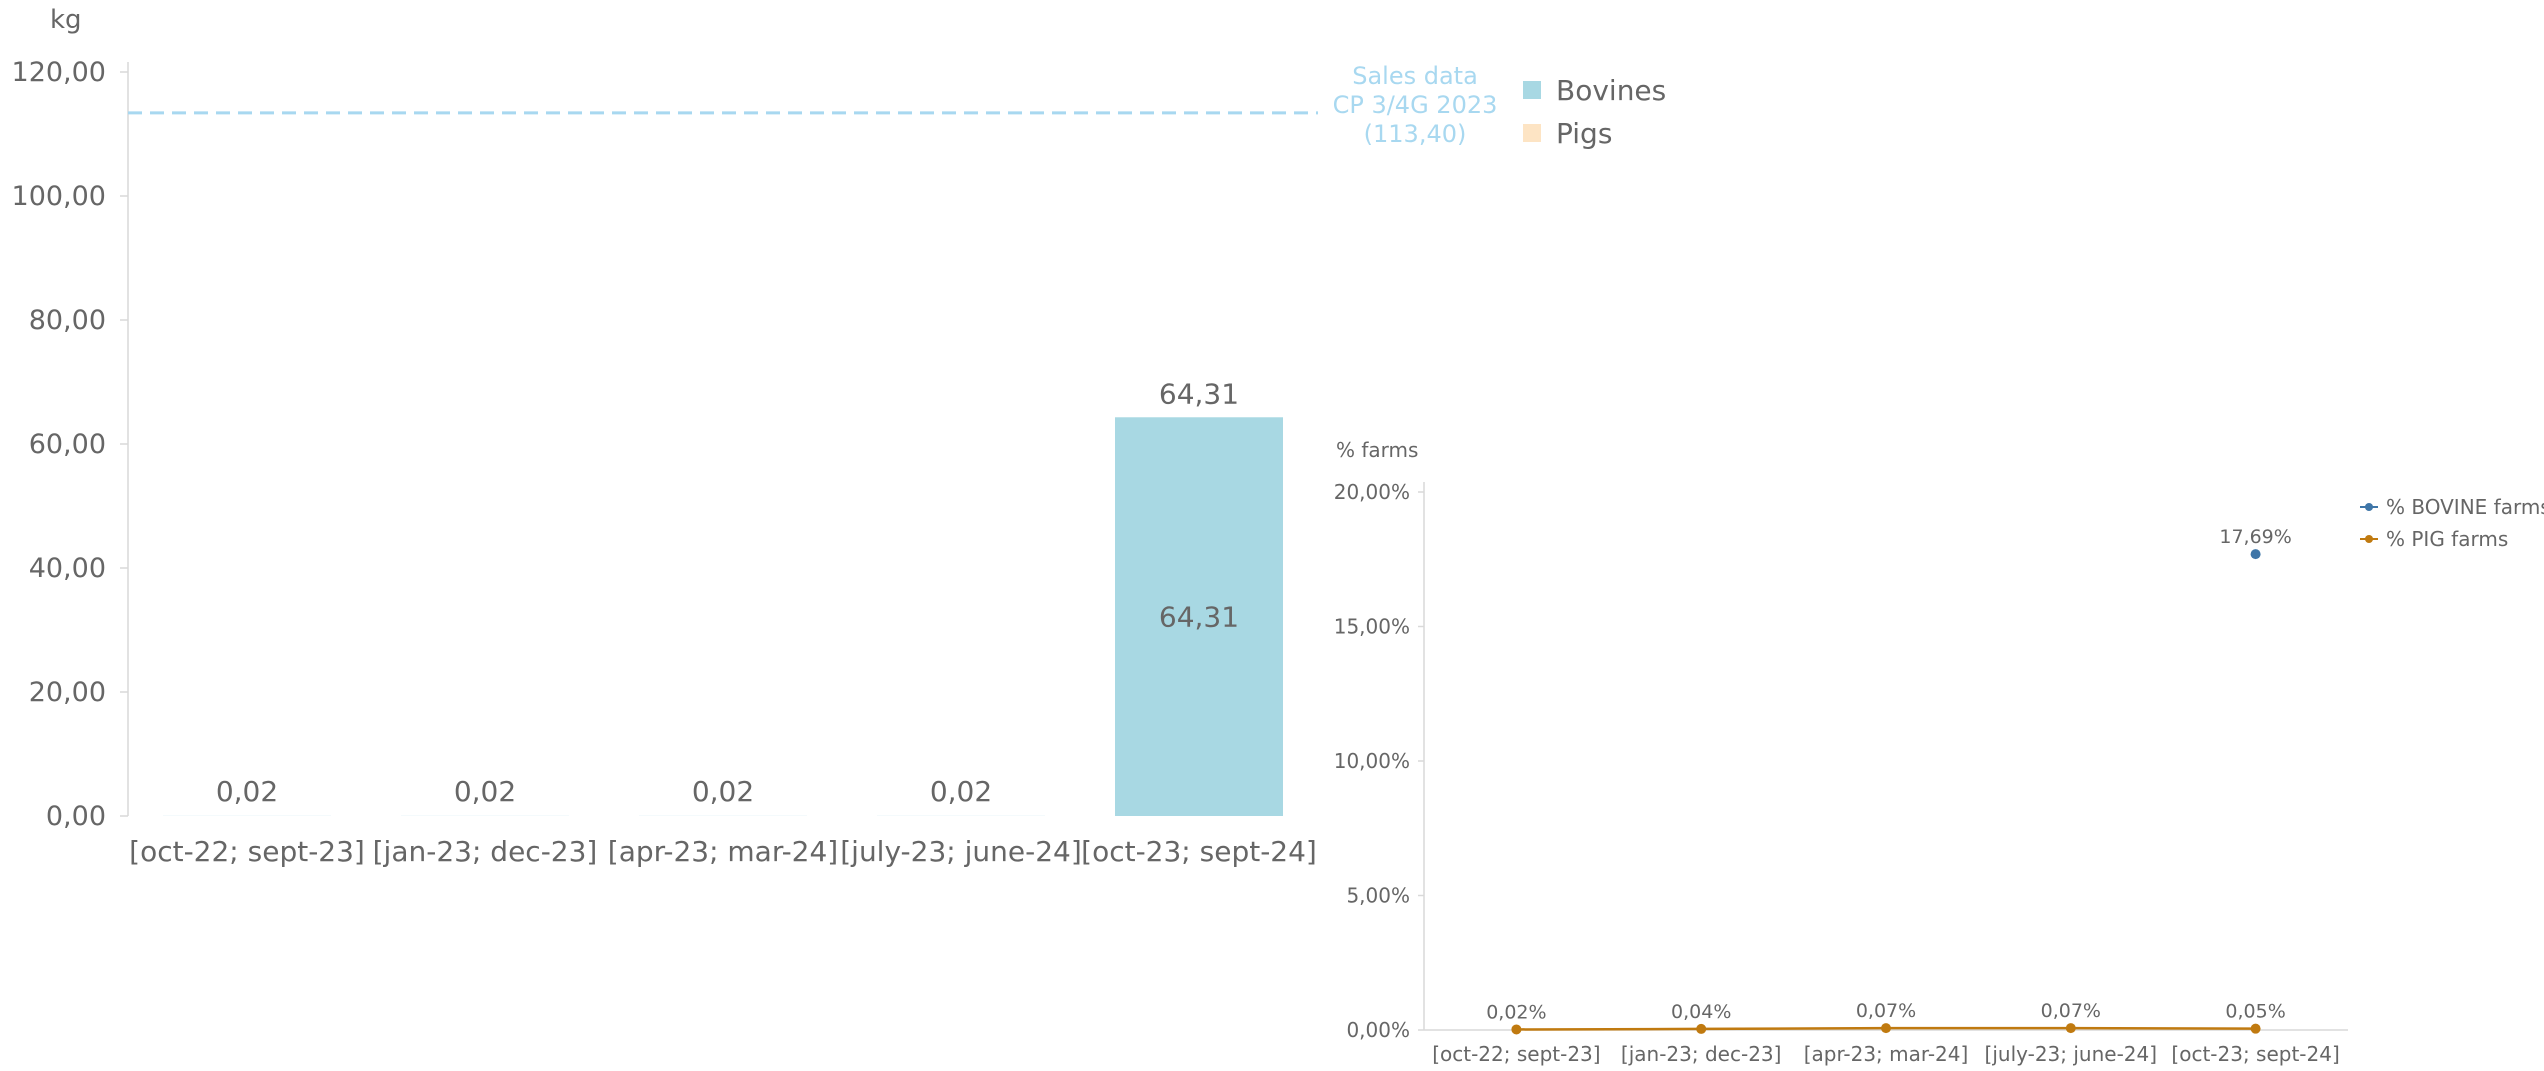 This screenshot has width=2544, height=1071. I want to click on y-axis-title: % farms, so click(1377, 450).